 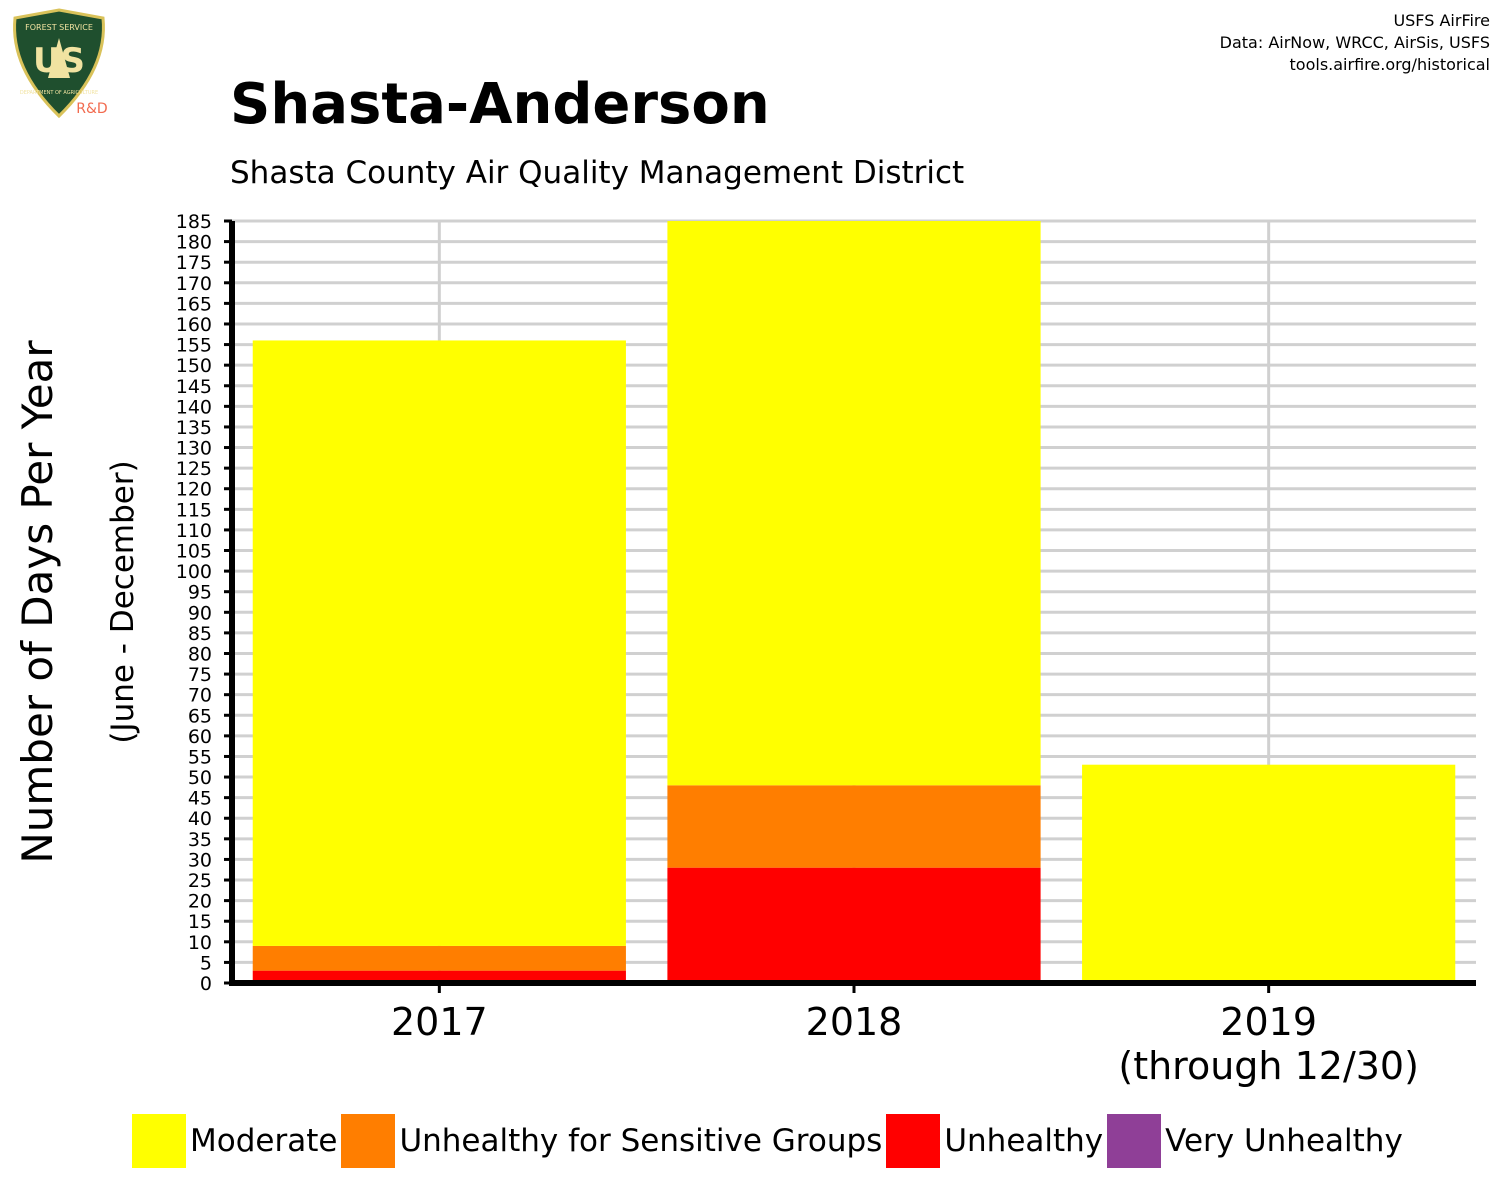 What do you see at coordinates (1389, 64) in the screenshot?
I see `credit-line-url: tools.airfire.org/historical` at bounding box center [1389, 64].